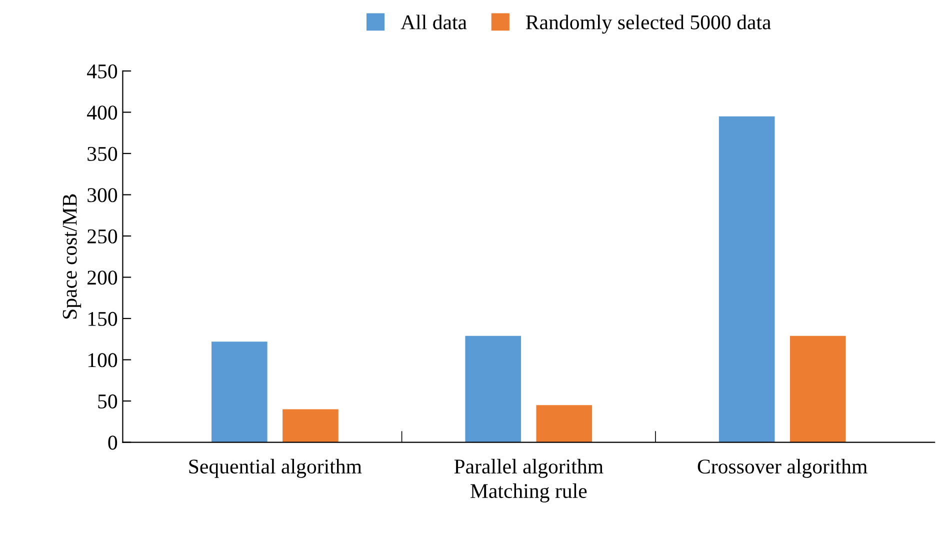 The image size is (944, 546). What do you see at coordinates (102, 113) in the screenshot?
I see `y-tick-label: 400` at bounding box center [102, 113].